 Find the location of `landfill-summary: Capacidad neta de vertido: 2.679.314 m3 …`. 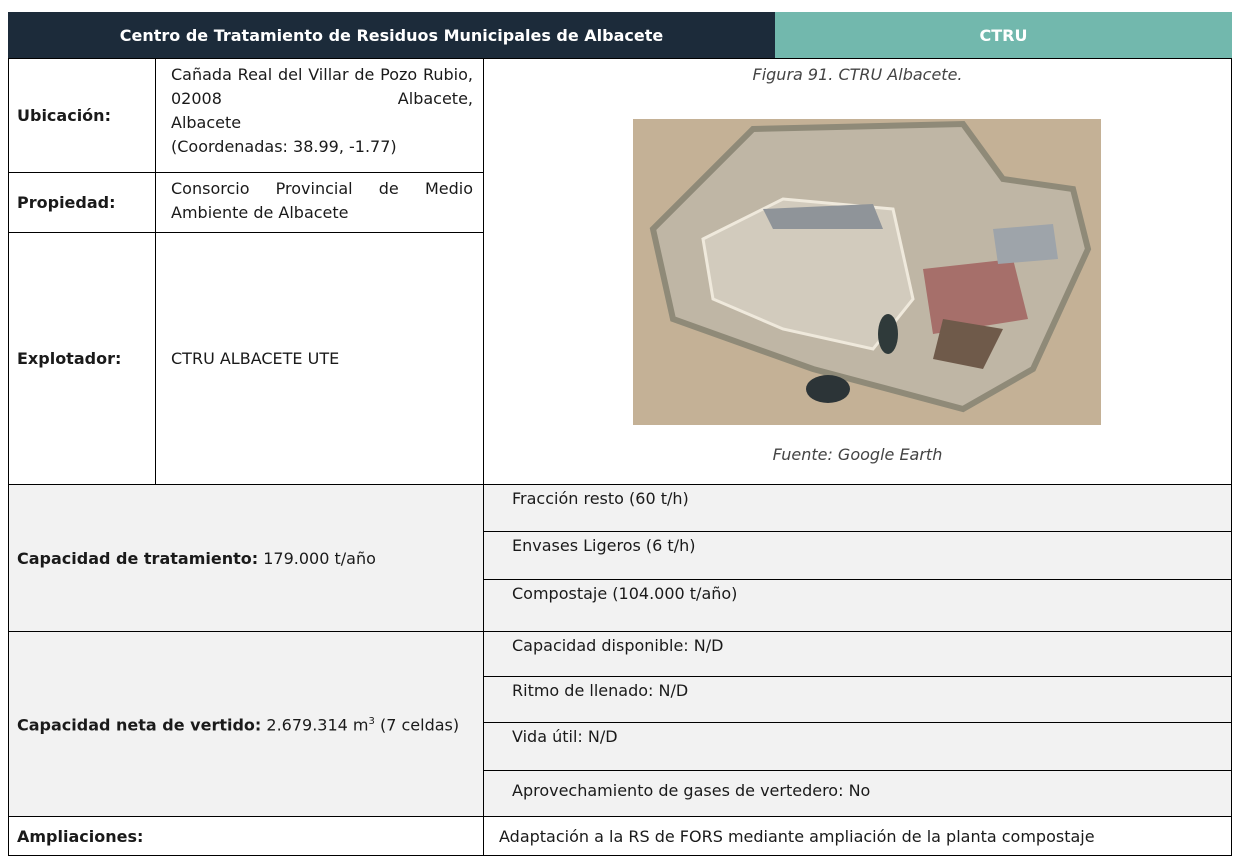

landfill-summary: Capacidad neta de vertido: 2.679.314 m3 … is located at coordinates (246, 724).